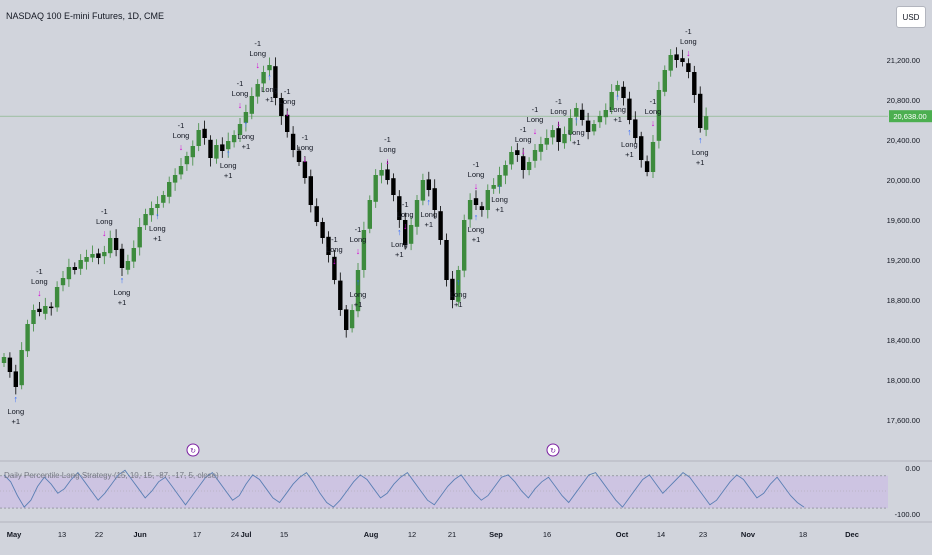 Image resolution: width=932 pixels, height=555 pixels. I want to click on x-tick-label: 12, so click(412, 534).